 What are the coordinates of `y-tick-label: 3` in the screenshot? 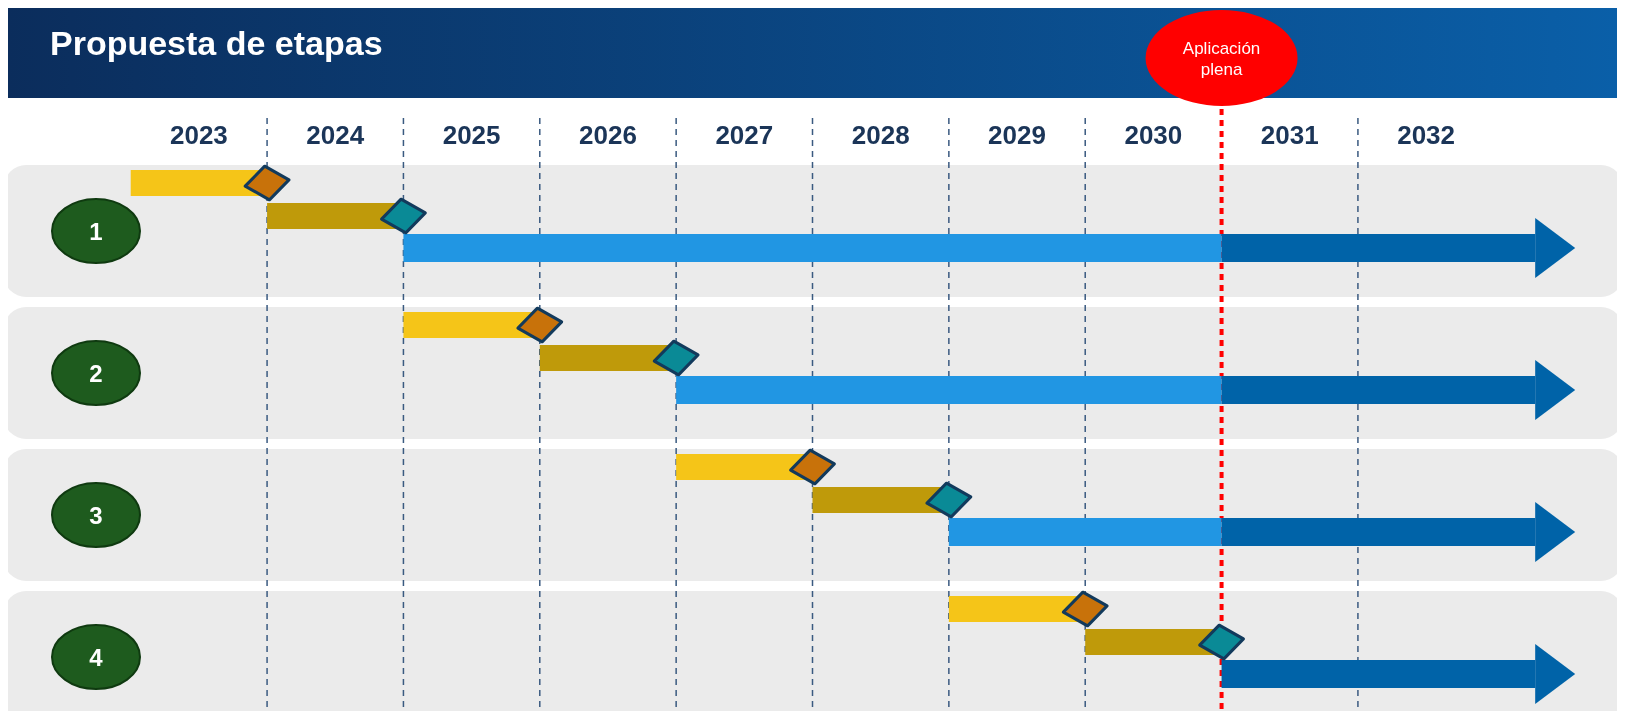 It's located at (96, 515).